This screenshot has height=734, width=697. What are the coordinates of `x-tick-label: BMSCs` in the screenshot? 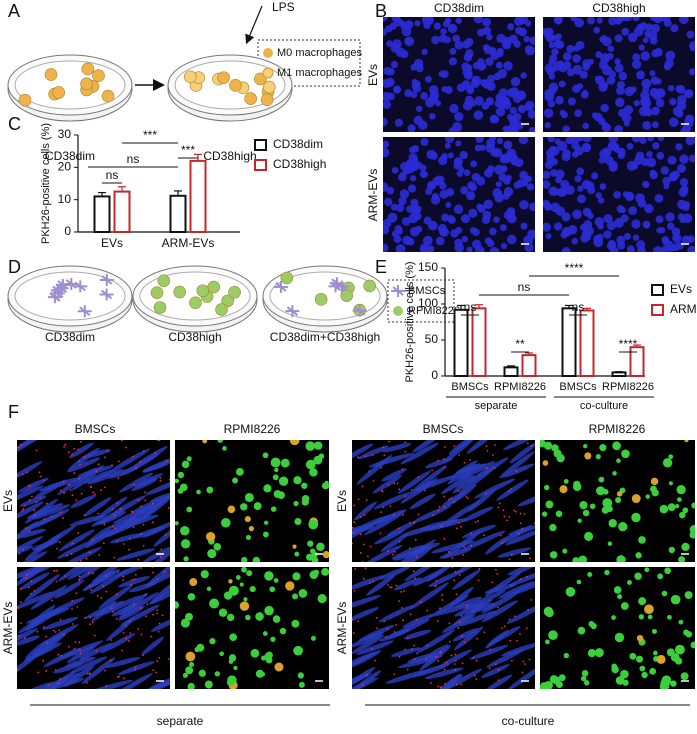 It's located at (578, 387).